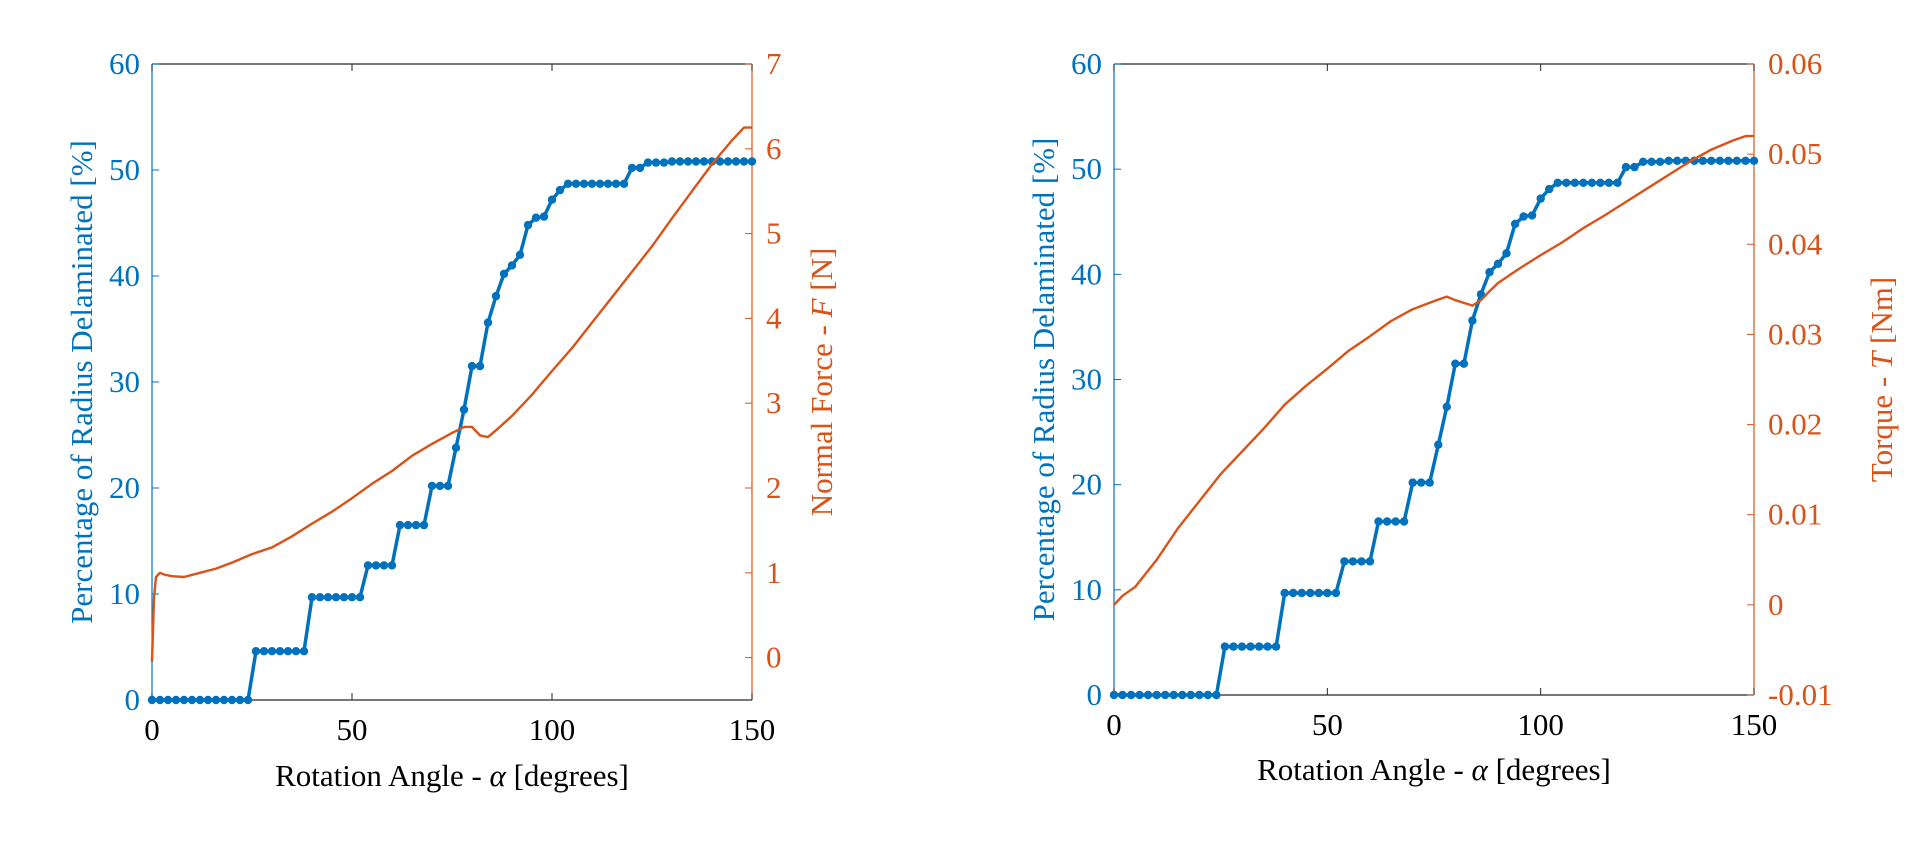  I want to click on right-y-tick-label: 0.03, so click(1795, 333).